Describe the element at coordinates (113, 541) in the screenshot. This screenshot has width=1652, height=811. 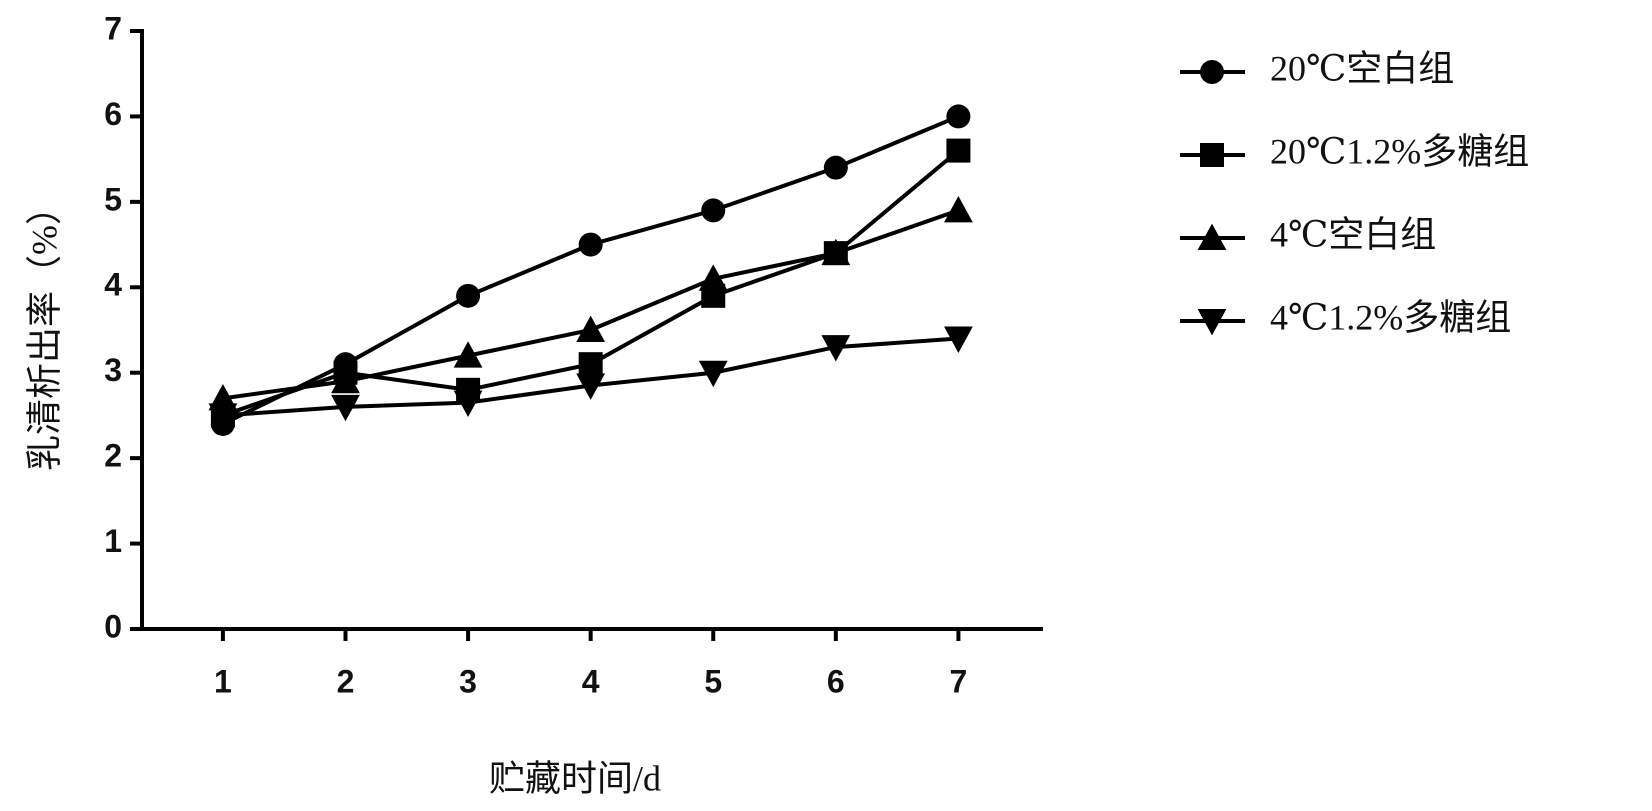
I see `y-tick-label: 1` at that location.